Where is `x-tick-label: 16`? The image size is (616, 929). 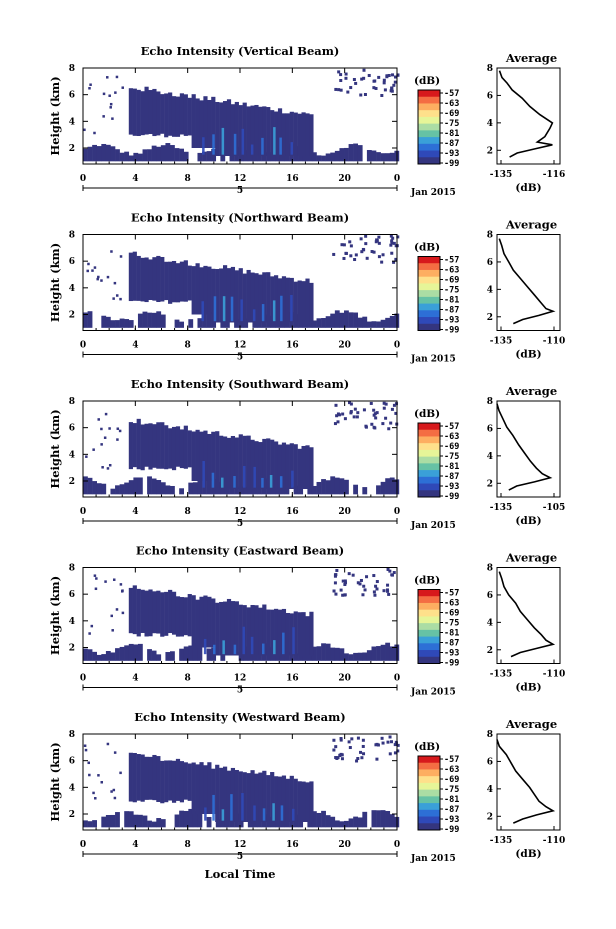 x-tick-label: 16 is located at coordinates (292, 179).